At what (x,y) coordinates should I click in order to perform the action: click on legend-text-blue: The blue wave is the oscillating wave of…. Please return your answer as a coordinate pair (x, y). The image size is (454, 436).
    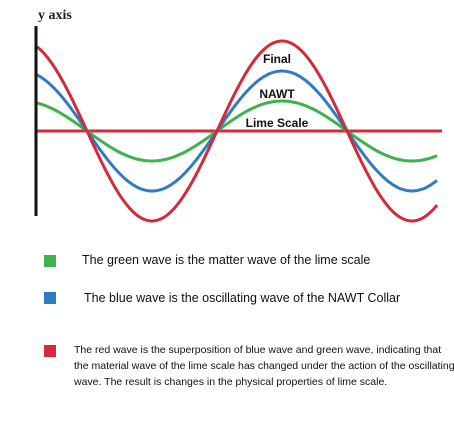
    Looking at the image, I should click on (242, 298).